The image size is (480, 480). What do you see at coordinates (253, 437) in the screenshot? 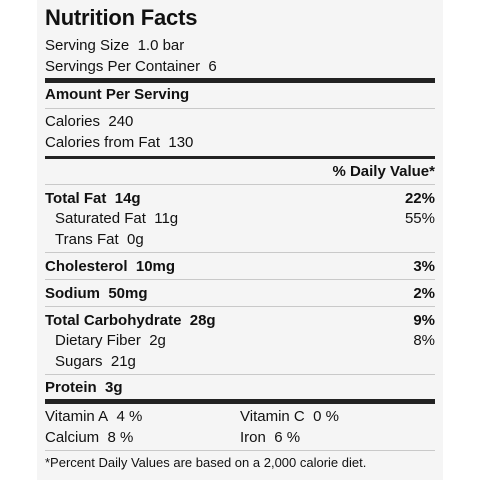
I see `iron-label: Iron` at bounding box center [253, 437].